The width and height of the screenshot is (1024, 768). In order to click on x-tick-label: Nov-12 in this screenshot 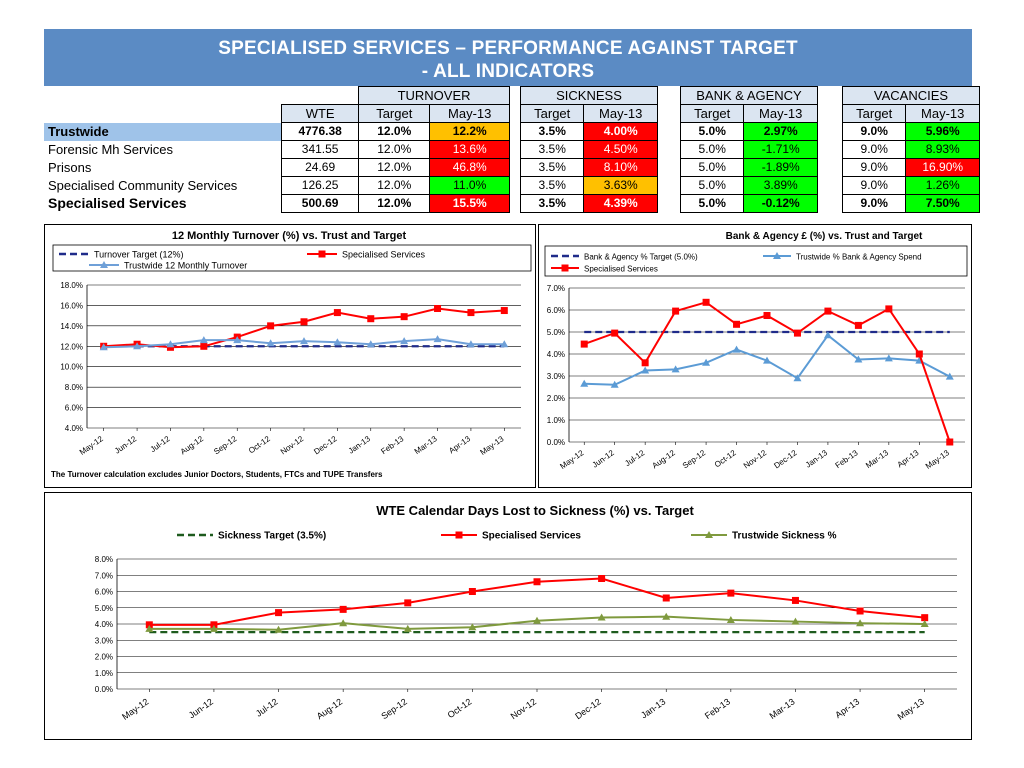, I will do `click(524, 708)`.